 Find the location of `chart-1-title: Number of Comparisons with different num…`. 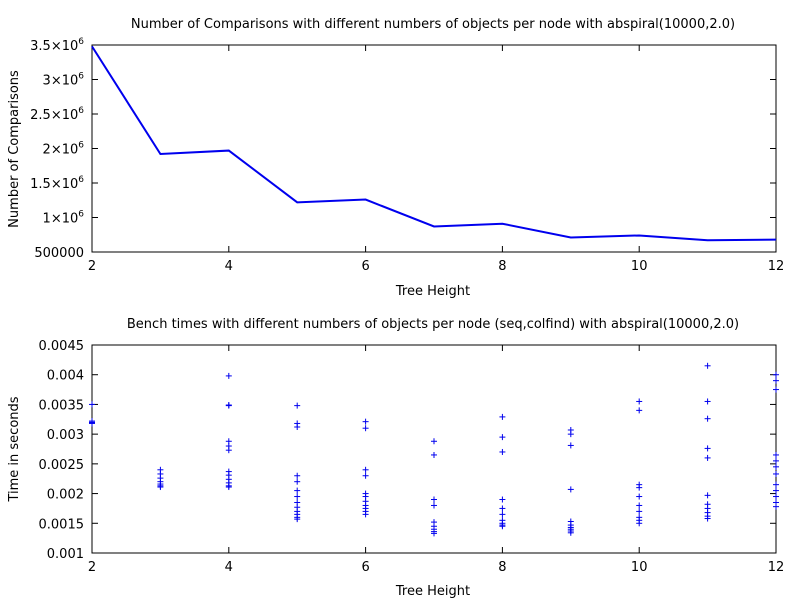

chart-1-title: Number of Comparisons with different num… is located at coordinates (433, 24).